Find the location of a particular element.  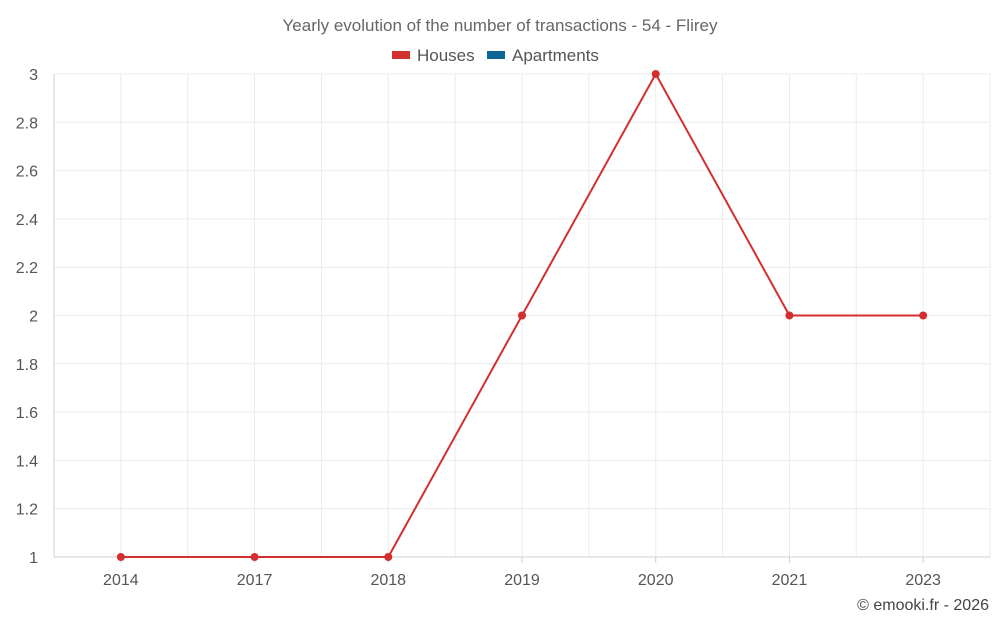

y-tick-label: 3 is located at coordinates (33, 75).